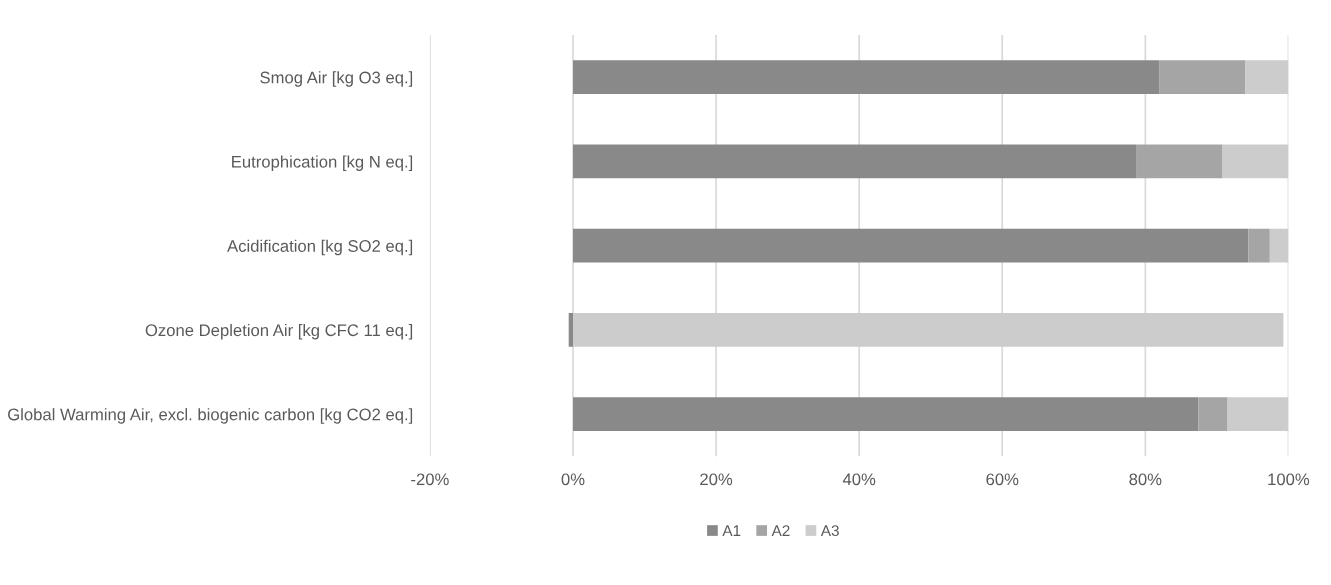 This screenshot has height=585, width=1331. Describe the element at coordinates (430, 479) in the screenshot. I see `x-tick-label: -20%` at that location.